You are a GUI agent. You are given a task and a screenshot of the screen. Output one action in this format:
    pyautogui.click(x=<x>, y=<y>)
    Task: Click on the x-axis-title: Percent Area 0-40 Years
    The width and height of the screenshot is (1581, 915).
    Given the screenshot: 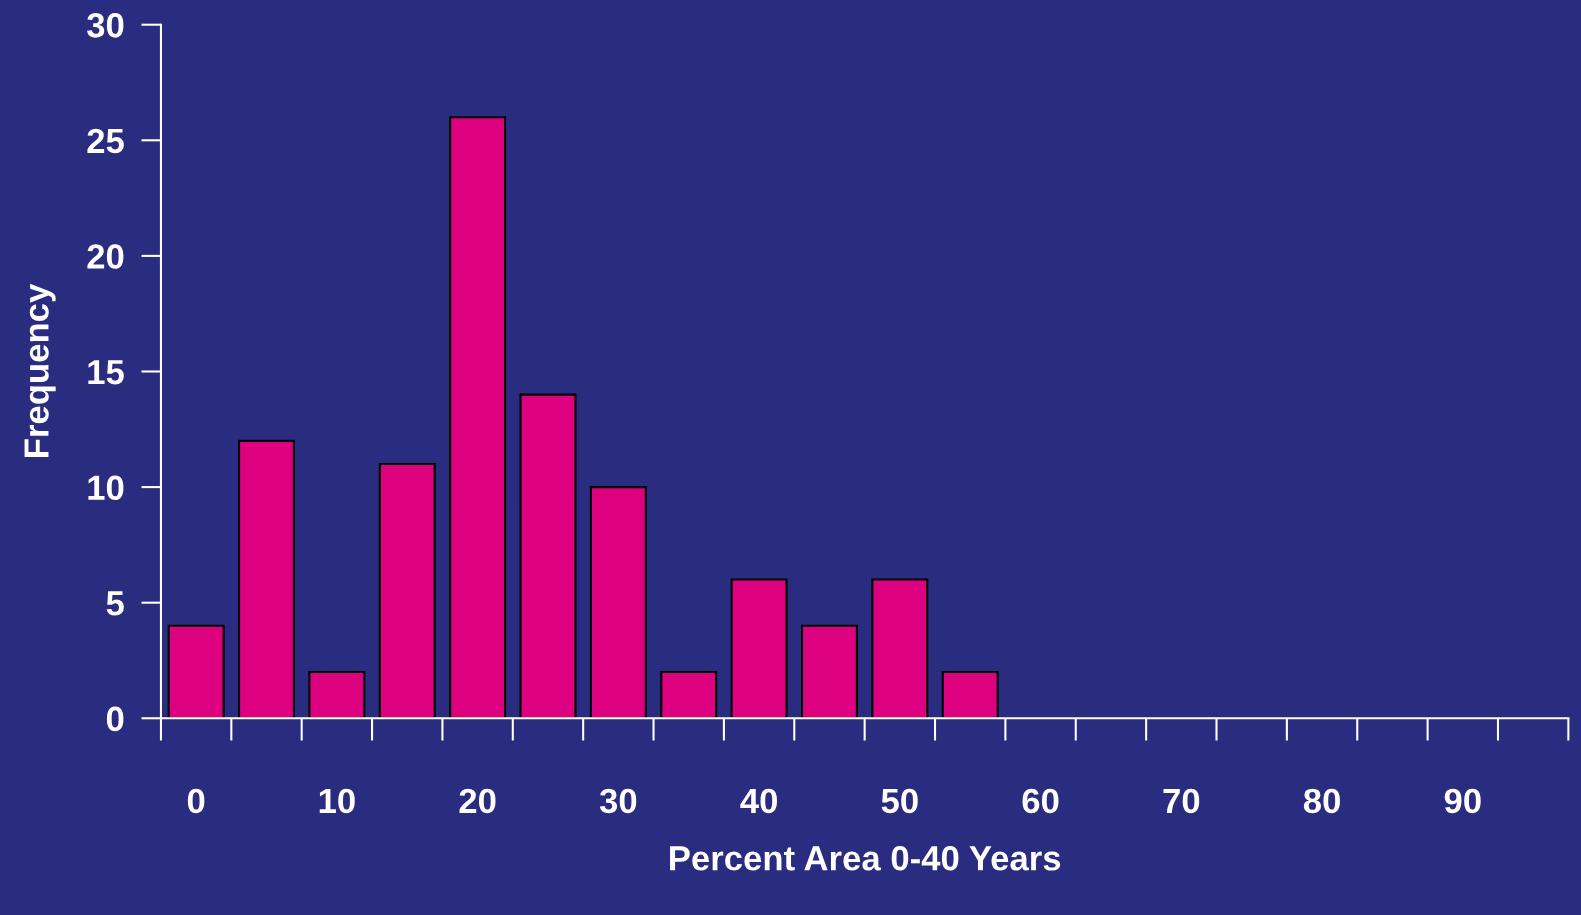 What is the action you would take?
    pyautogui.click(x=865, y=858)
    